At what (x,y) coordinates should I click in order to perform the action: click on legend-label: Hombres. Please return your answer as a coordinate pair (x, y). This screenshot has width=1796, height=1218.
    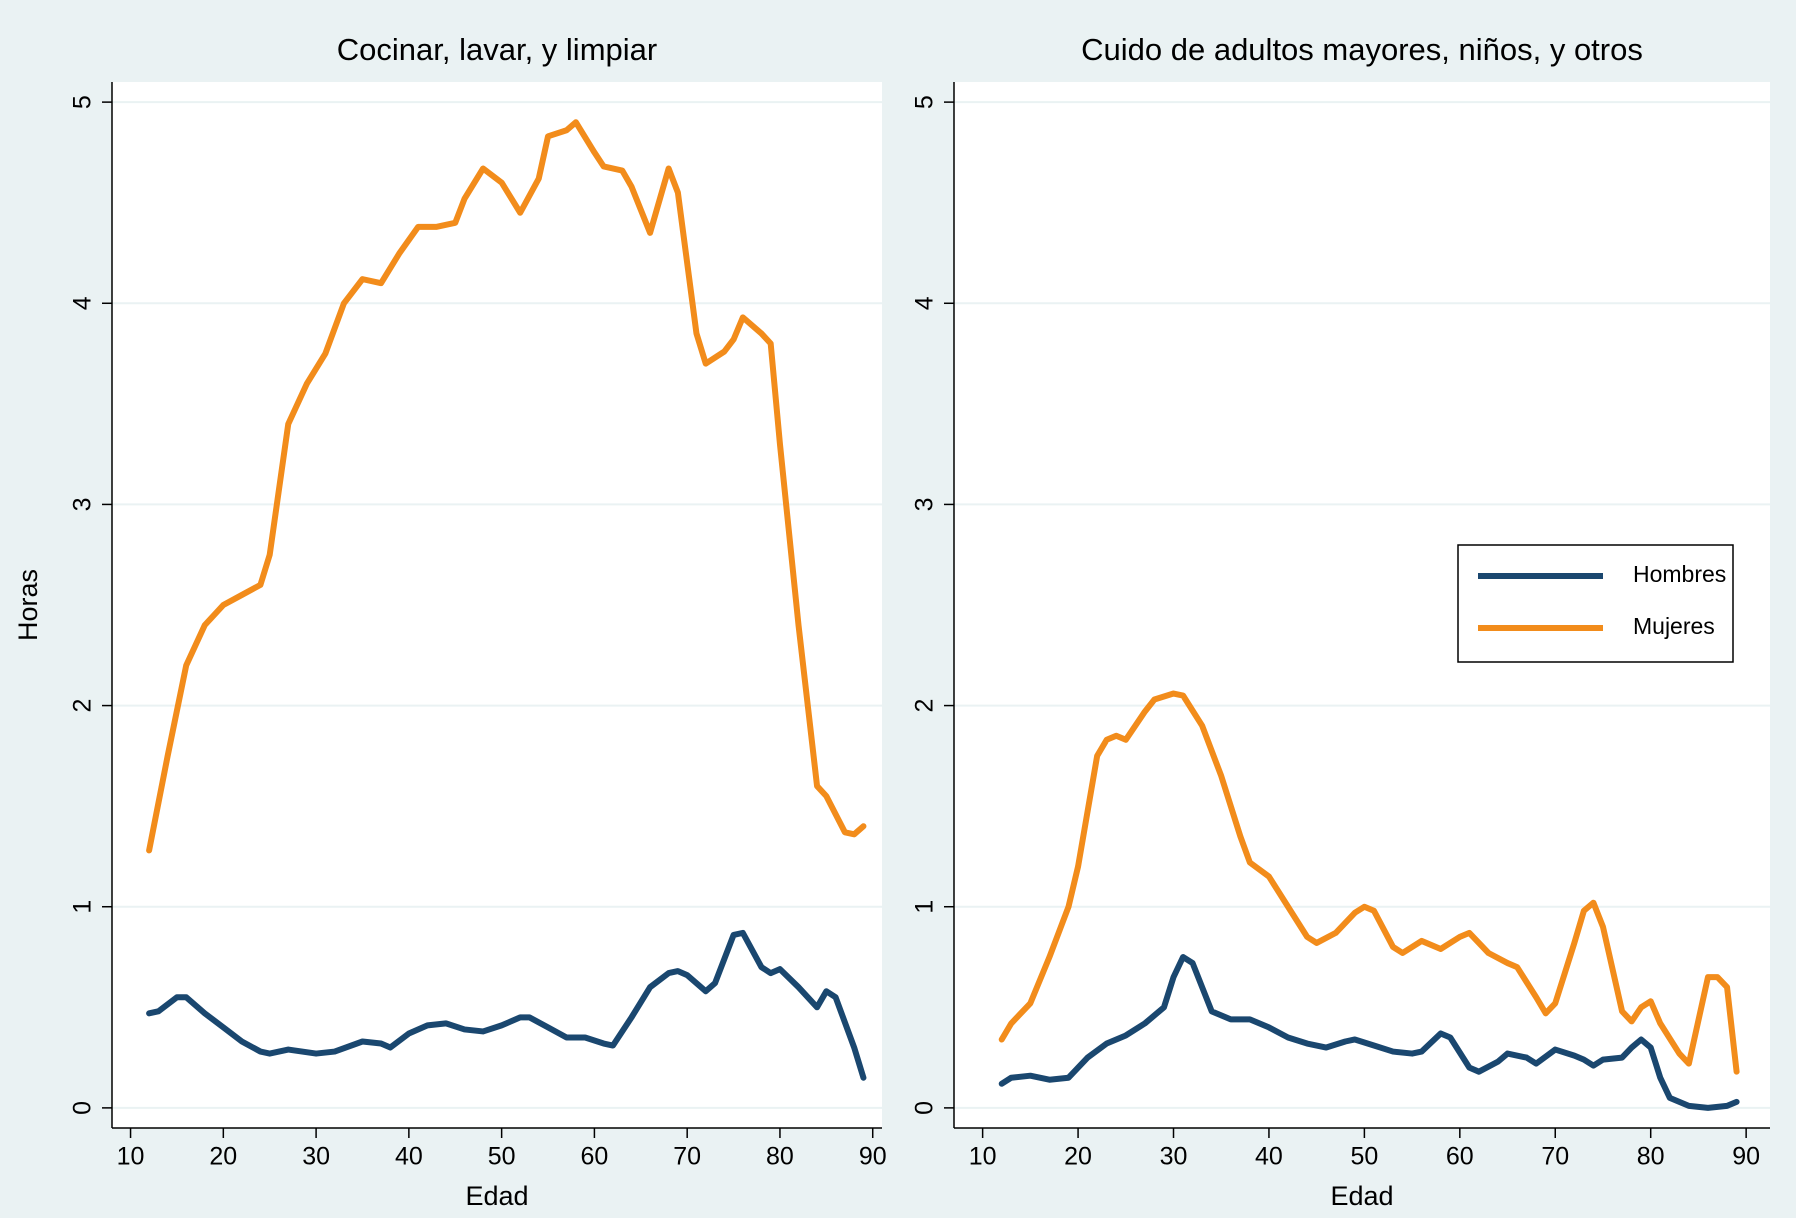
    Looking at the image, I should click on (1679, 574).